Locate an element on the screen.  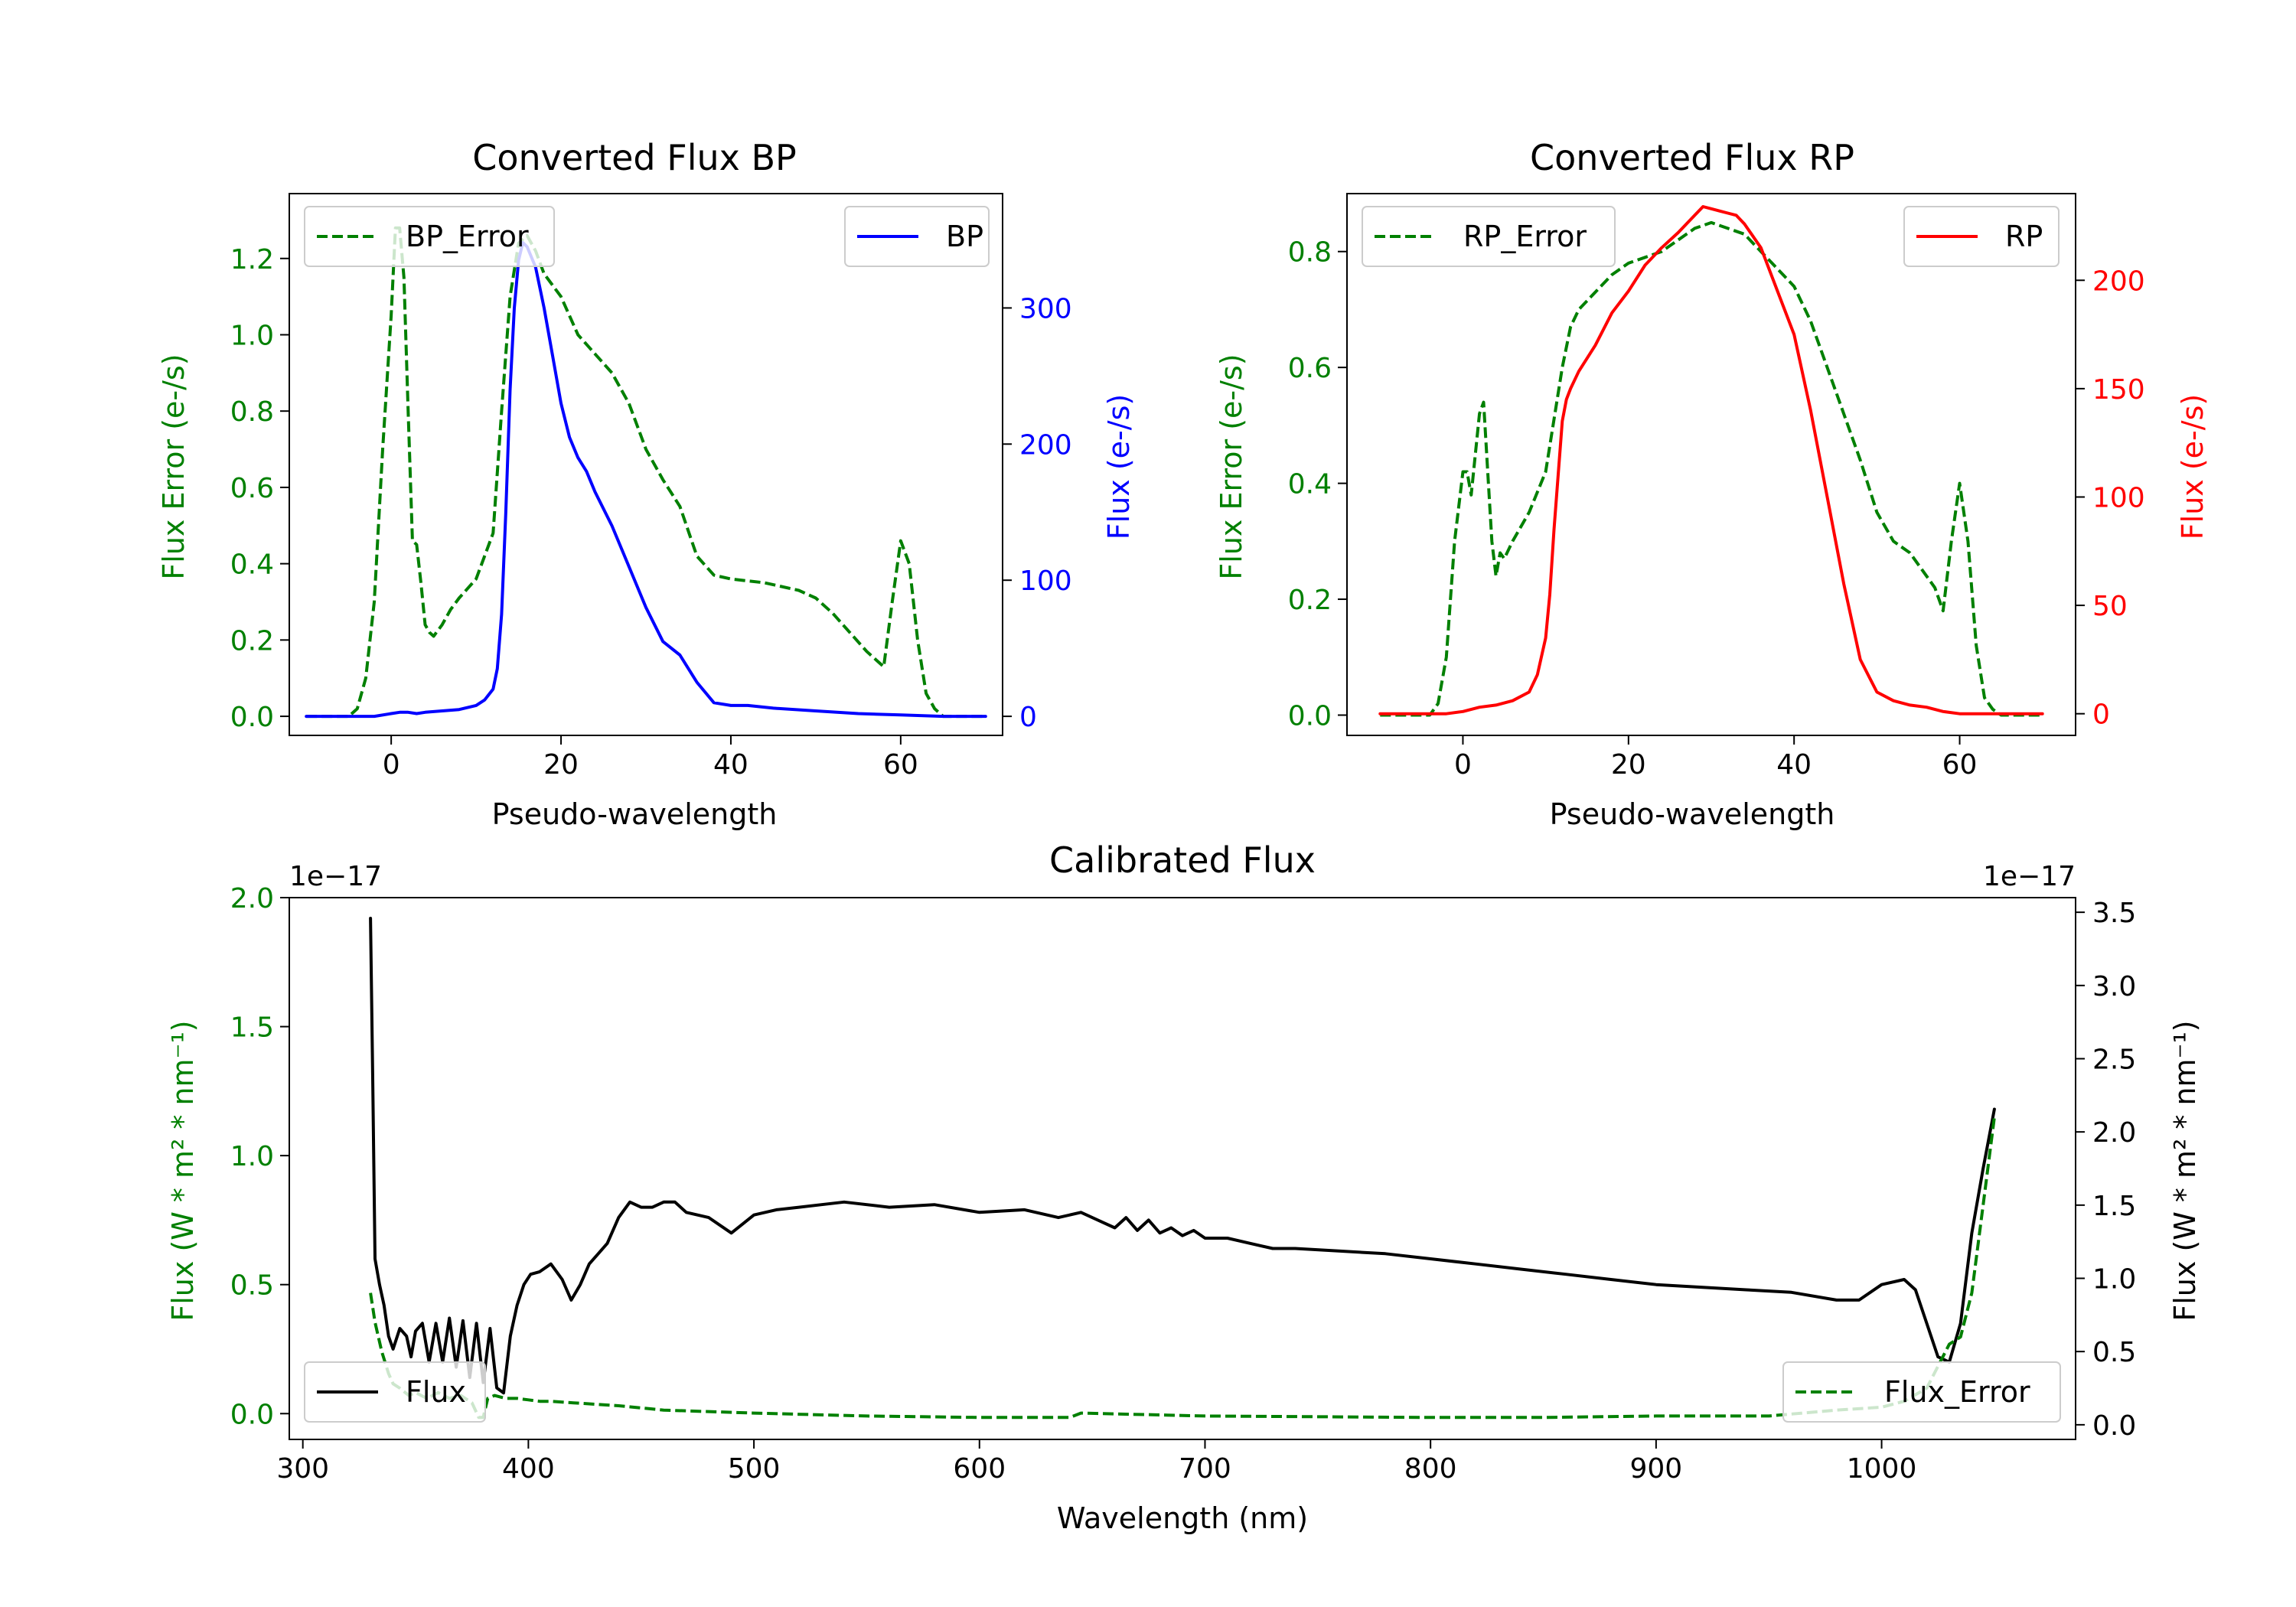
y-tick-label-left: 2.0 is located at coordinates (252, 899).